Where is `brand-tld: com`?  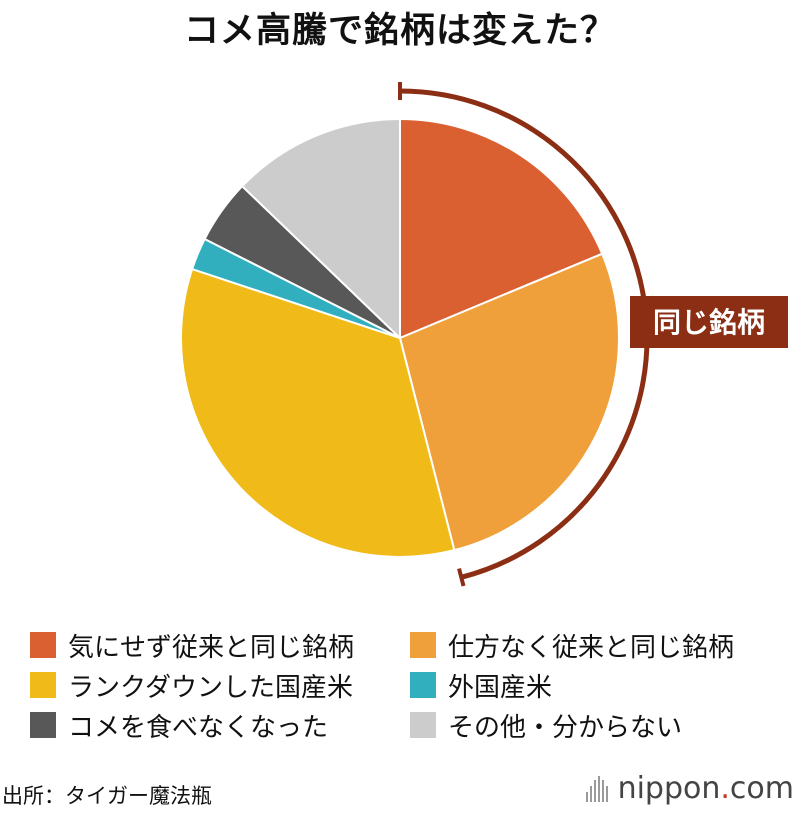
brand-tld: com is located at coordinates (761, 788).